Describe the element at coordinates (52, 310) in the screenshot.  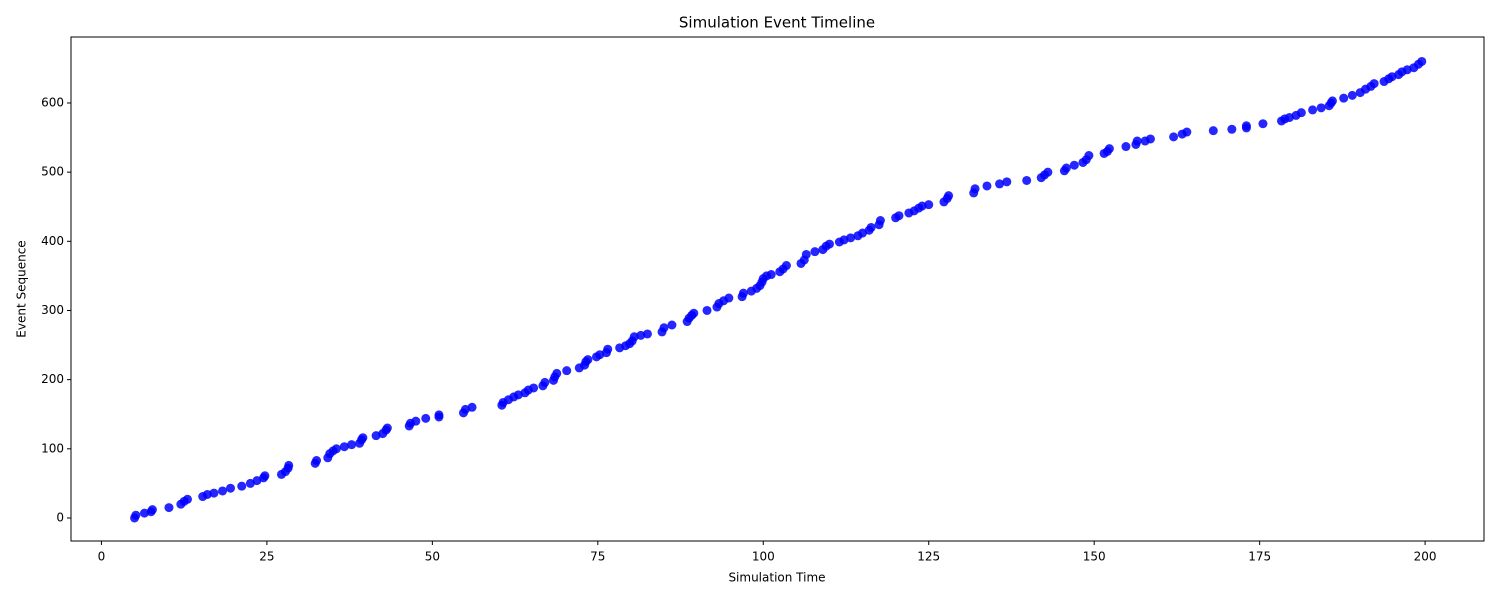
I see `y-tick-label: 300` at that location.